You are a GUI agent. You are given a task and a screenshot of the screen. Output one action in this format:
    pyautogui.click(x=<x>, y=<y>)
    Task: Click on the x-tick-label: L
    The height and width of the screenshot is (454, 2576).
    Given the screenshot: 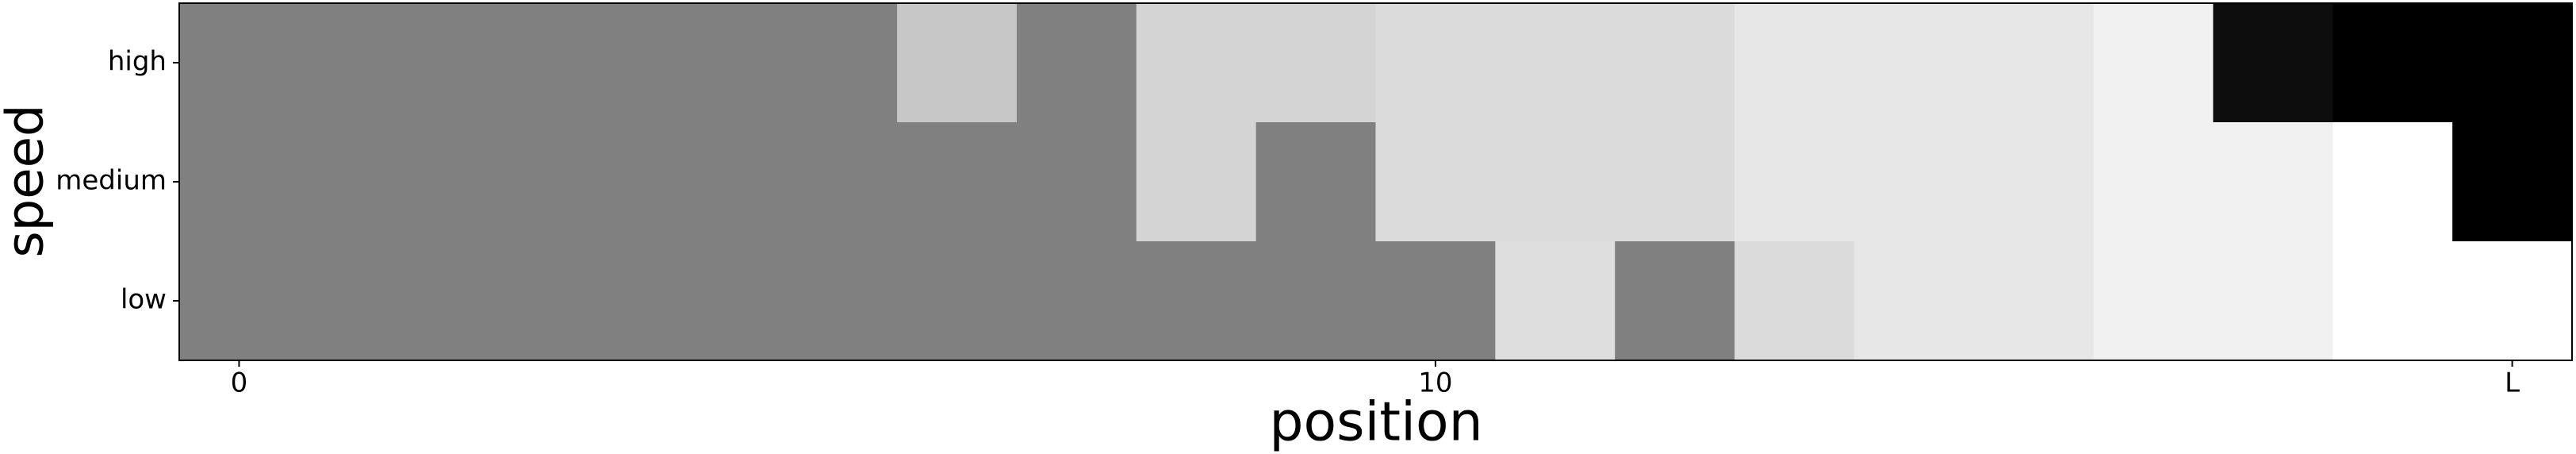 What is the action you would take?
    pyautogui.click(x=2513, y=383)
    